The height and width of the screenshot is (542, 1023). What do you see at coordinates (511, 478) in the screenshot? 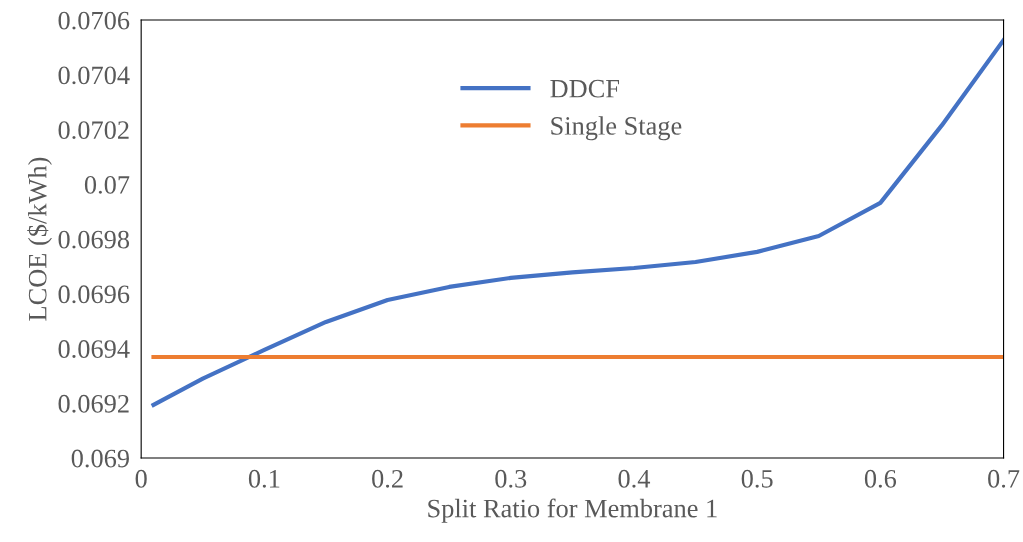
I see `x-tick-label: 0.3` at bounding box center [511, 478].